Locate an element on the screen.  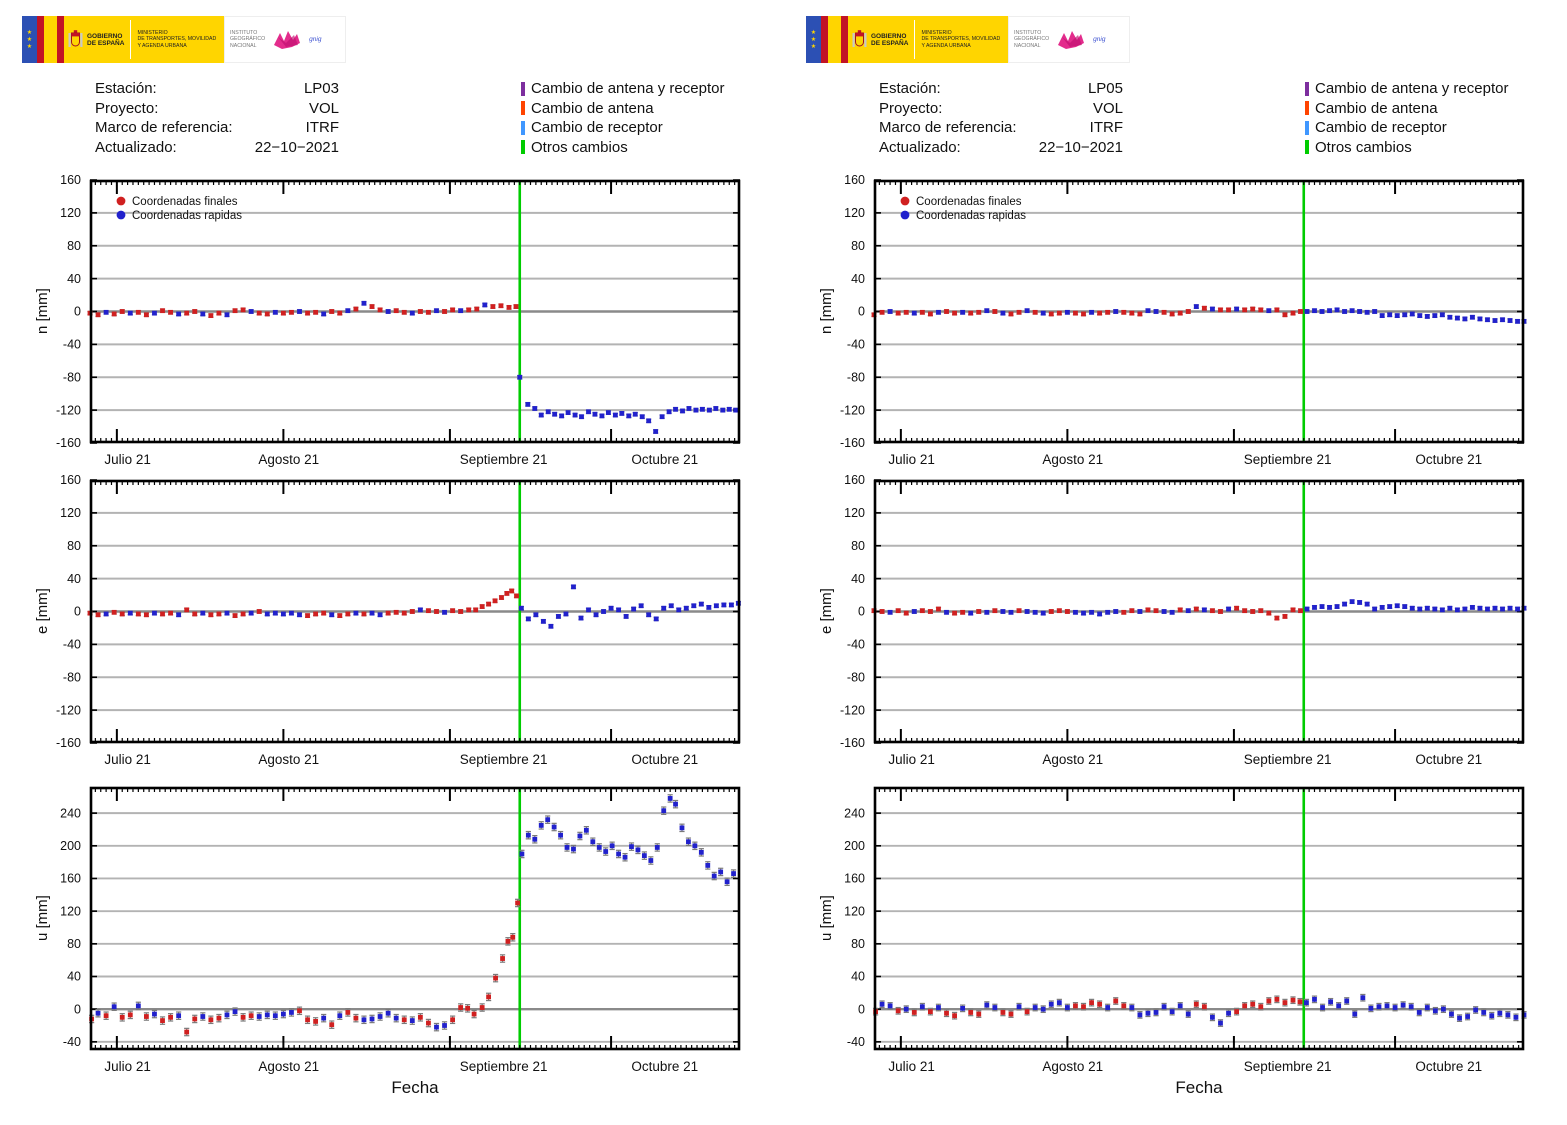
svg-text: 160 is located at coordinates (854, 879).